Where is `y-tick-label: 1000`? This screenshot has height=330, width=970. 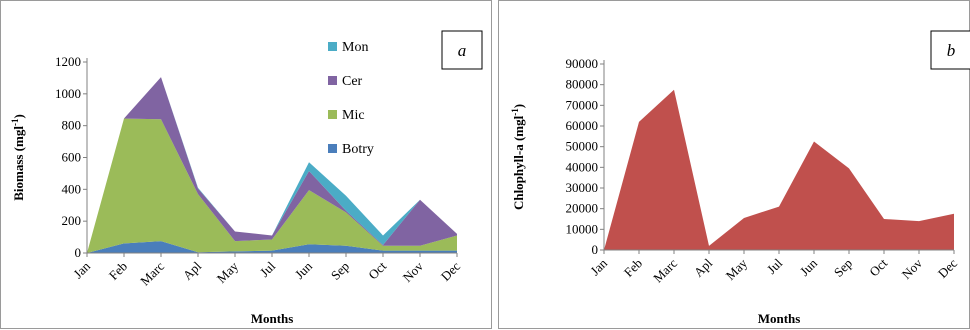
y-tick-label: 1000 is located at coordinates (68, 93).